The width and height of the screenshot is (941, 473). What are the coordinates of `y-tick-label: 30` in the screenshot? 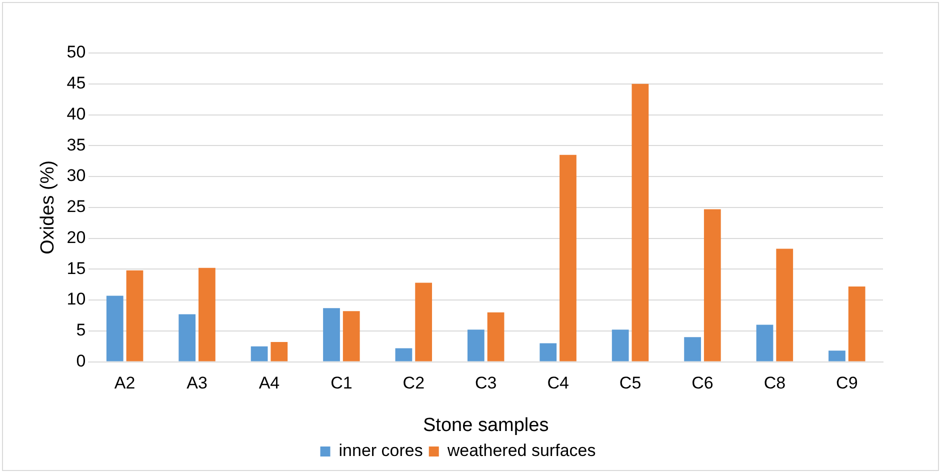 It's located at (76, 176).